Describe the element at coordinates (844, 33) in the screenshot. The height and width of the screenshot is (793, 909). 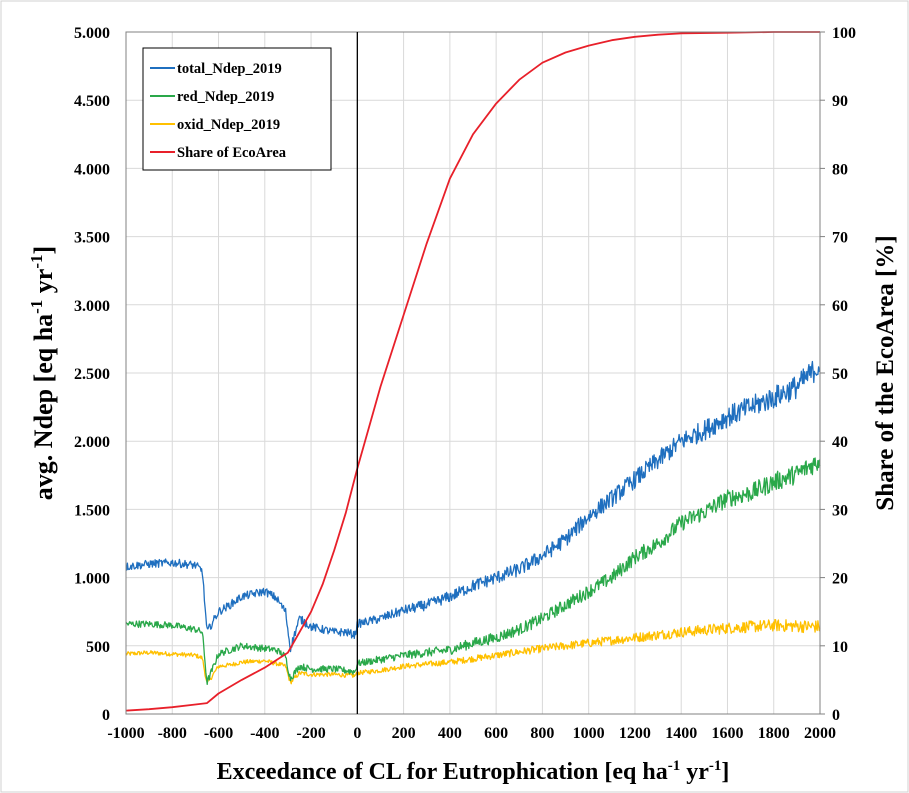
I see `y-right-tick-label: 100` at that location.